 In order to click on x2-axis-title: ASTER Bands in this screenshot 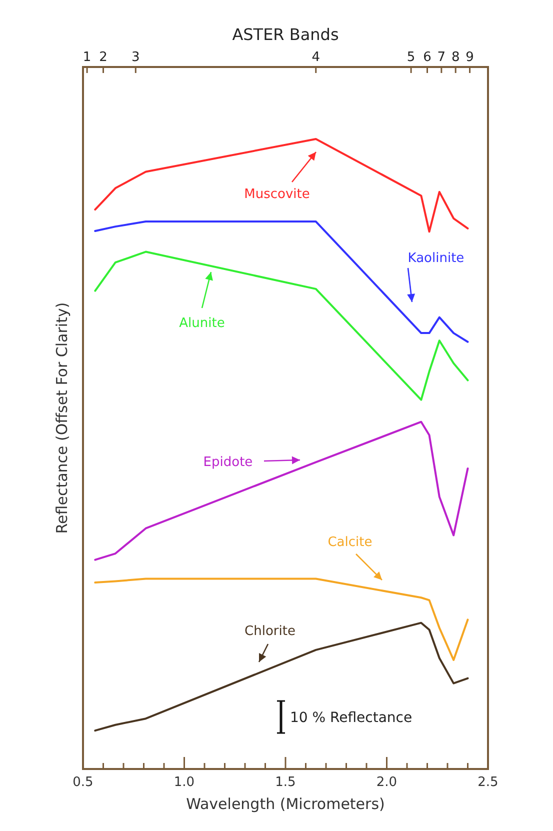, I will do `click(285, 34)`.